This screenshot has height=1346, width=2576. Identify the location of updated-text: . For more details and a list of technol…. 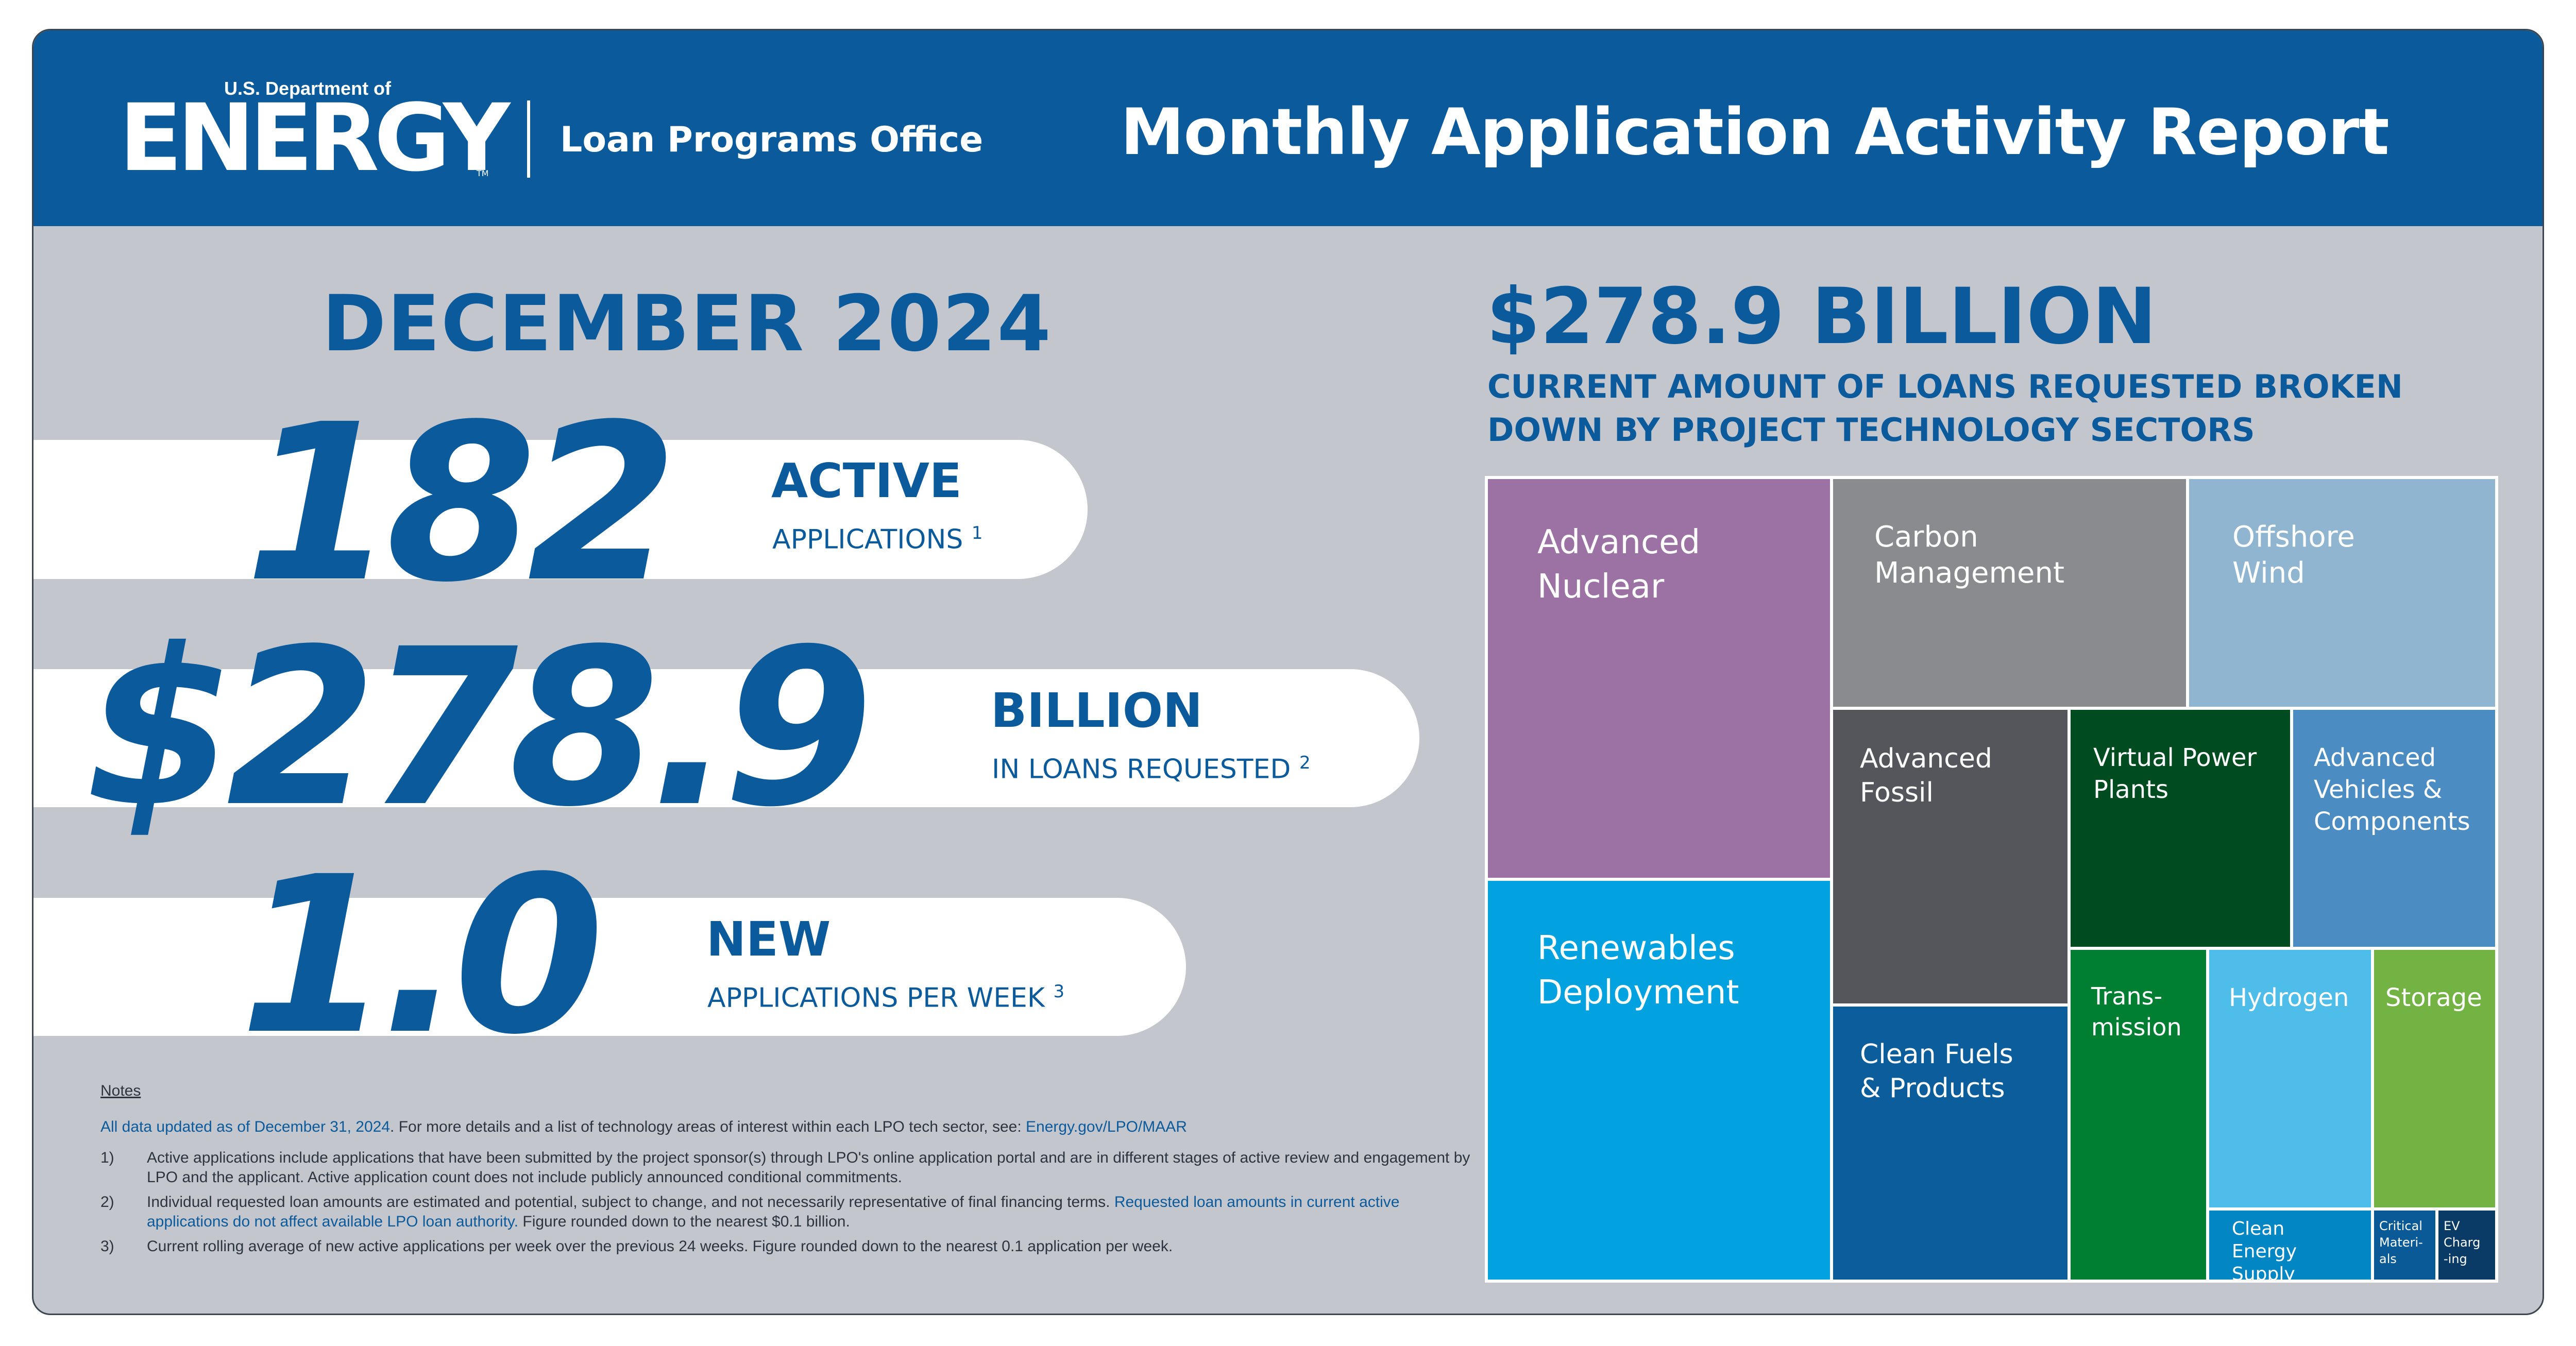
(708, 1126).